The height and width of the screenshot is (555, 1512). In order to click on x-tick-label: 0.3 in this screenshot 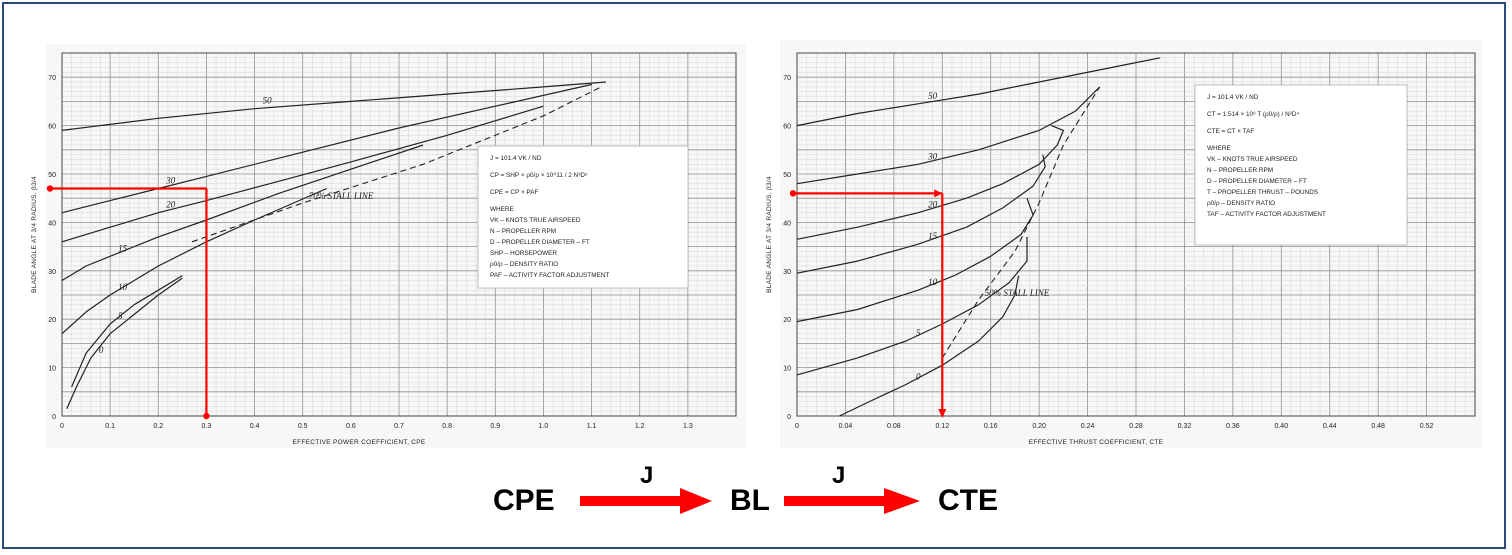, I will do `click(207, 426)`.